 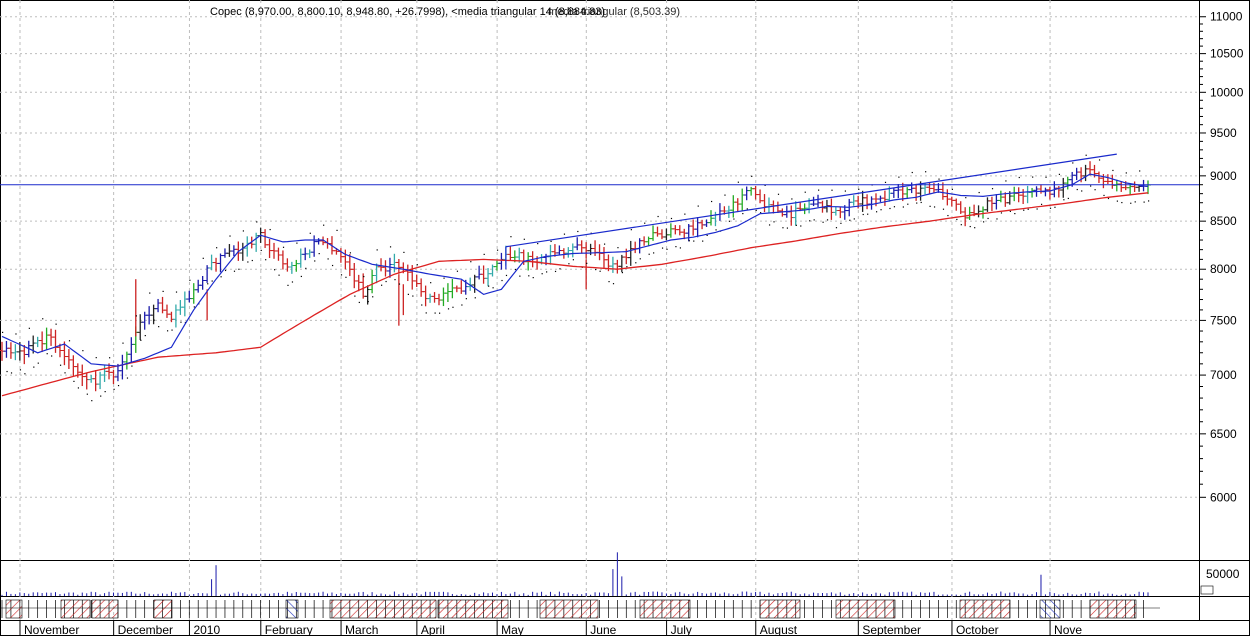 I want to click on y-tick-label: 9000, so click(x=1223, y=176).